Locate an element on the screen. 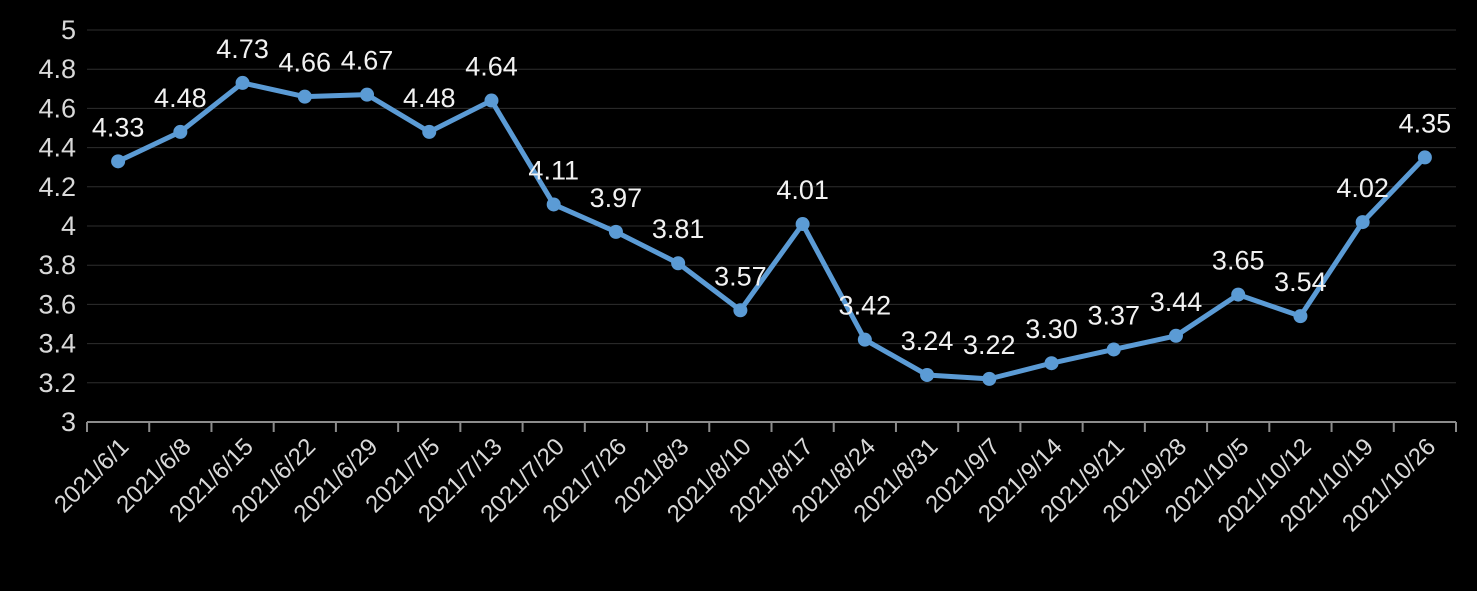  data-point-label: 4.33 is located at coordinates (118, 127).